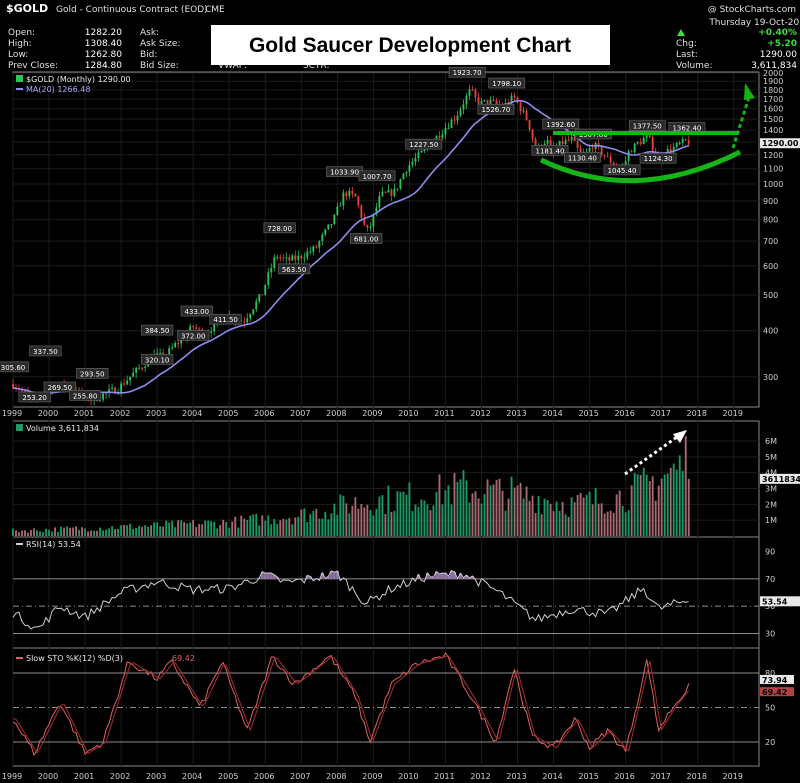  Describe the element at coordinates (773, 99) in the screenshot. I see `price-tick-label: 1700` at that location.